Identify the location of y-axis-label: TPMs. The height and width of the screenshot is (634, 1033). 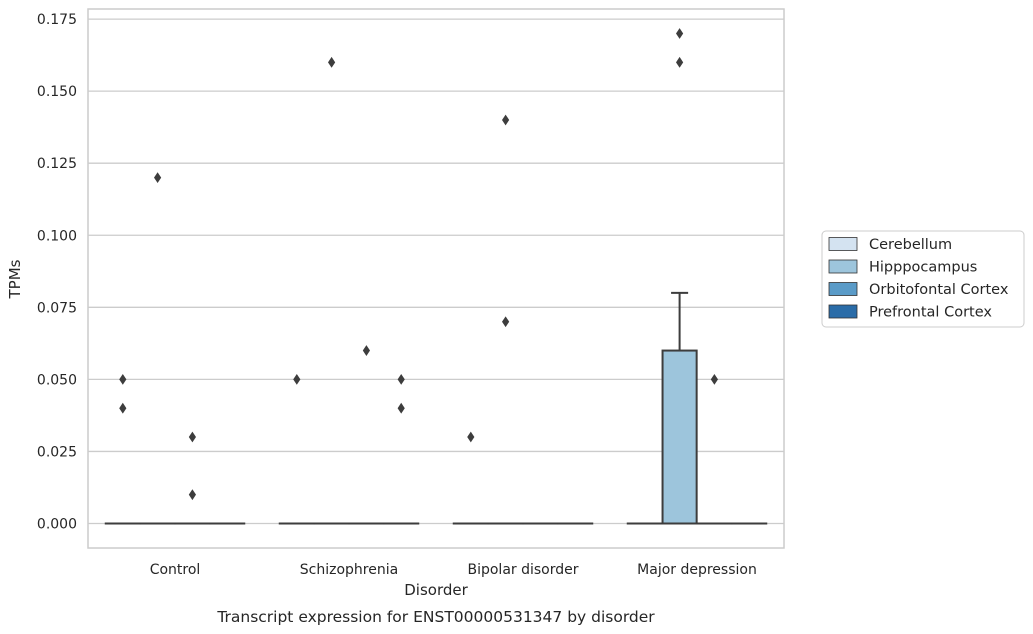
(15, 279).